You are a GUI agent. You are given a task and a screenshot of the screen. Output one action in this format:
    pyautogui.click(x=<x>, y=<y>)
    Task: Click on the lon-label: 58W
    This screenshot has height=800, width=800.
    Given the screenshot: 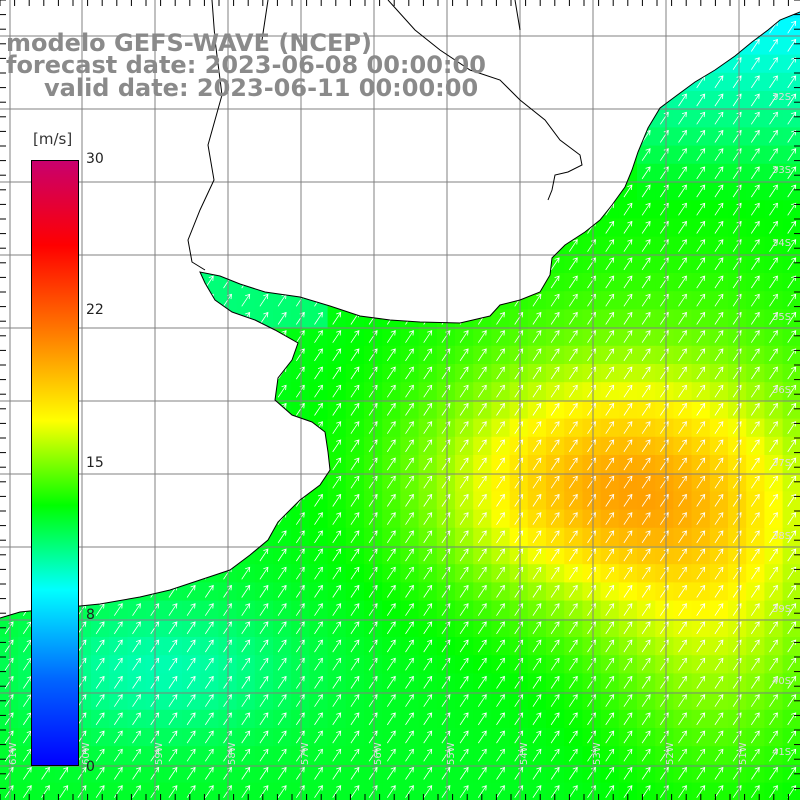 What is the action you would take?
    pyautogui.click(x=232, y=753)
    